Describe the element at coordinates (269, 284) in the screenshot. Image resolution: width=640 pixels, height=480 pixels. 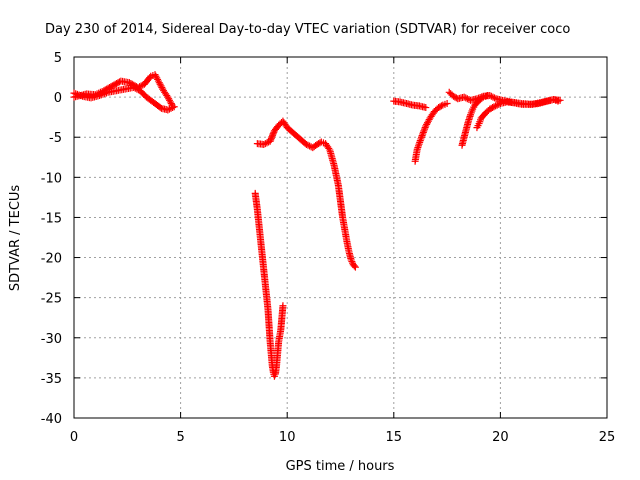
I see `series-arc-2-steep` at that location.